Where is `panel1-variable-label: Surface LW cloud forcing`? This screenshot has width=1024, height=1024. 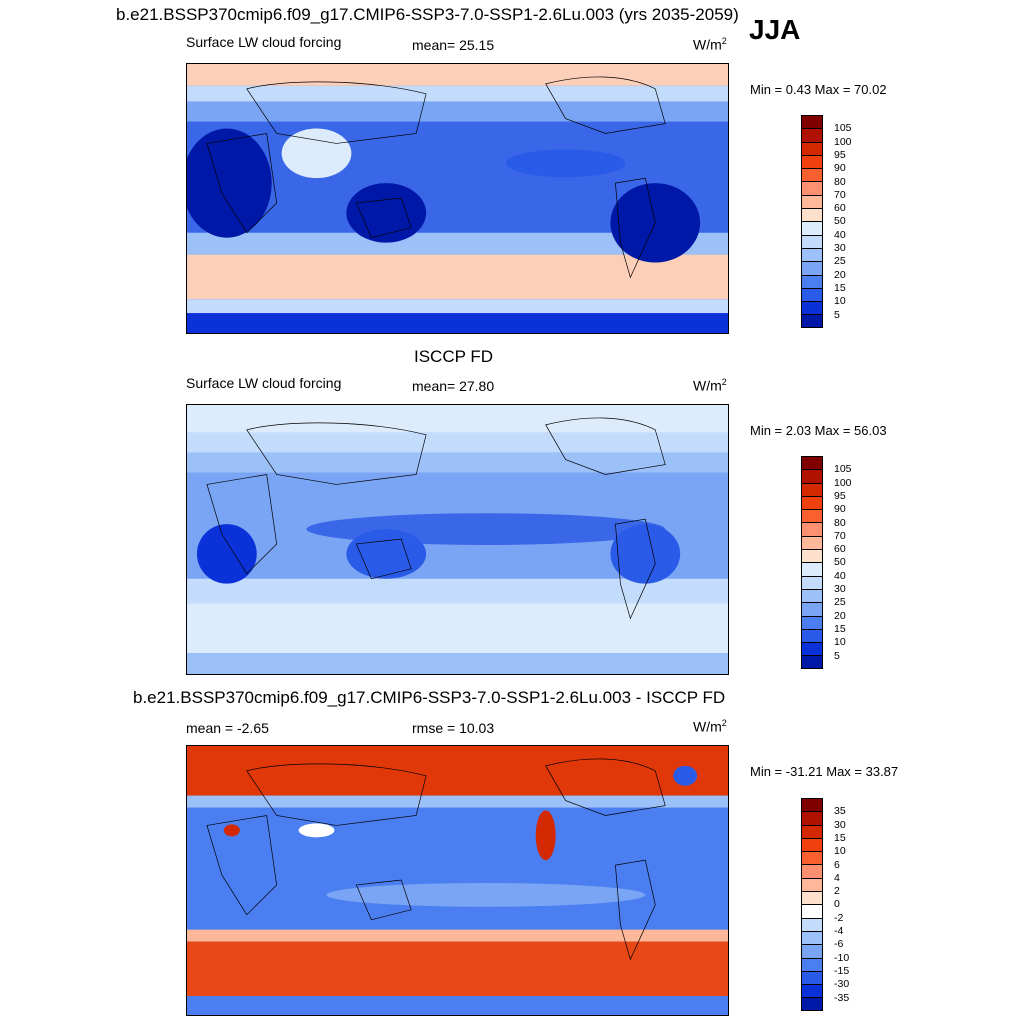 panel1-variable-label: Surface LW cloud forcing is located at coordinates (264, 42).